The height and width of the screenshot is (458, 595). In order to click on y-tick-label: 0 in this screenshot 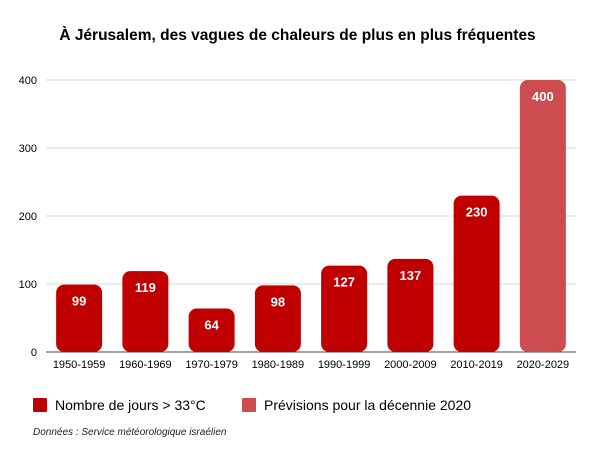, I will do `click(34, 353)`.